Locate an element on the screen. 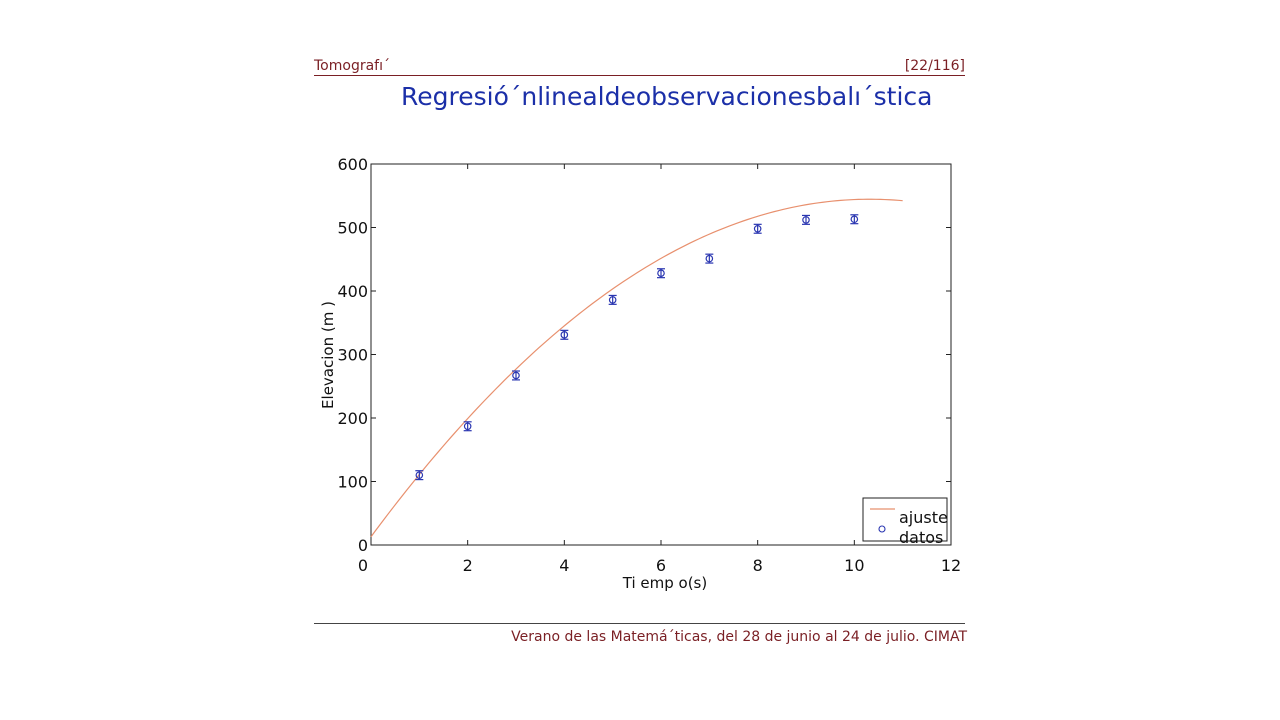 This screenshot has width=1280, height=720. x-tick-label: 12 is located at coordinates (951, 565).